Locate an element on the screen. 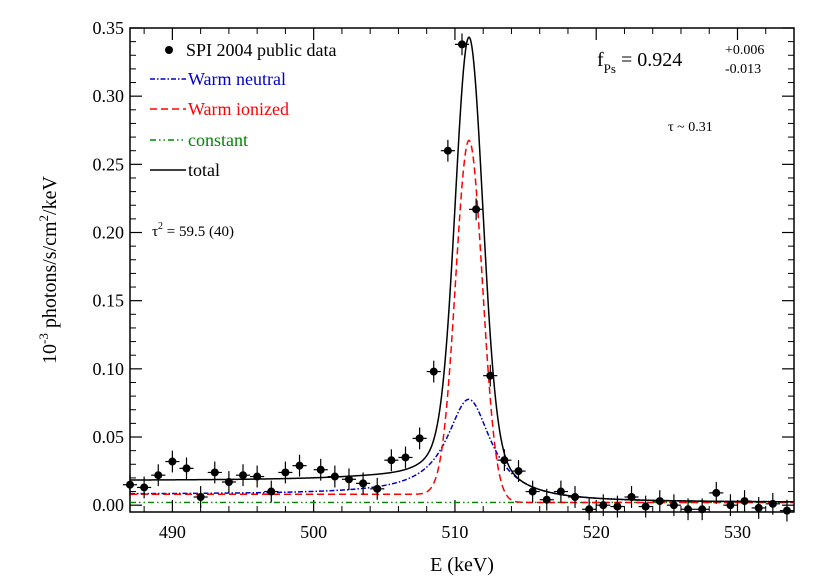 Image resolution: width=822 pixels, height=586 pixels. legend-marker-data is located at coordinates (169, 50).